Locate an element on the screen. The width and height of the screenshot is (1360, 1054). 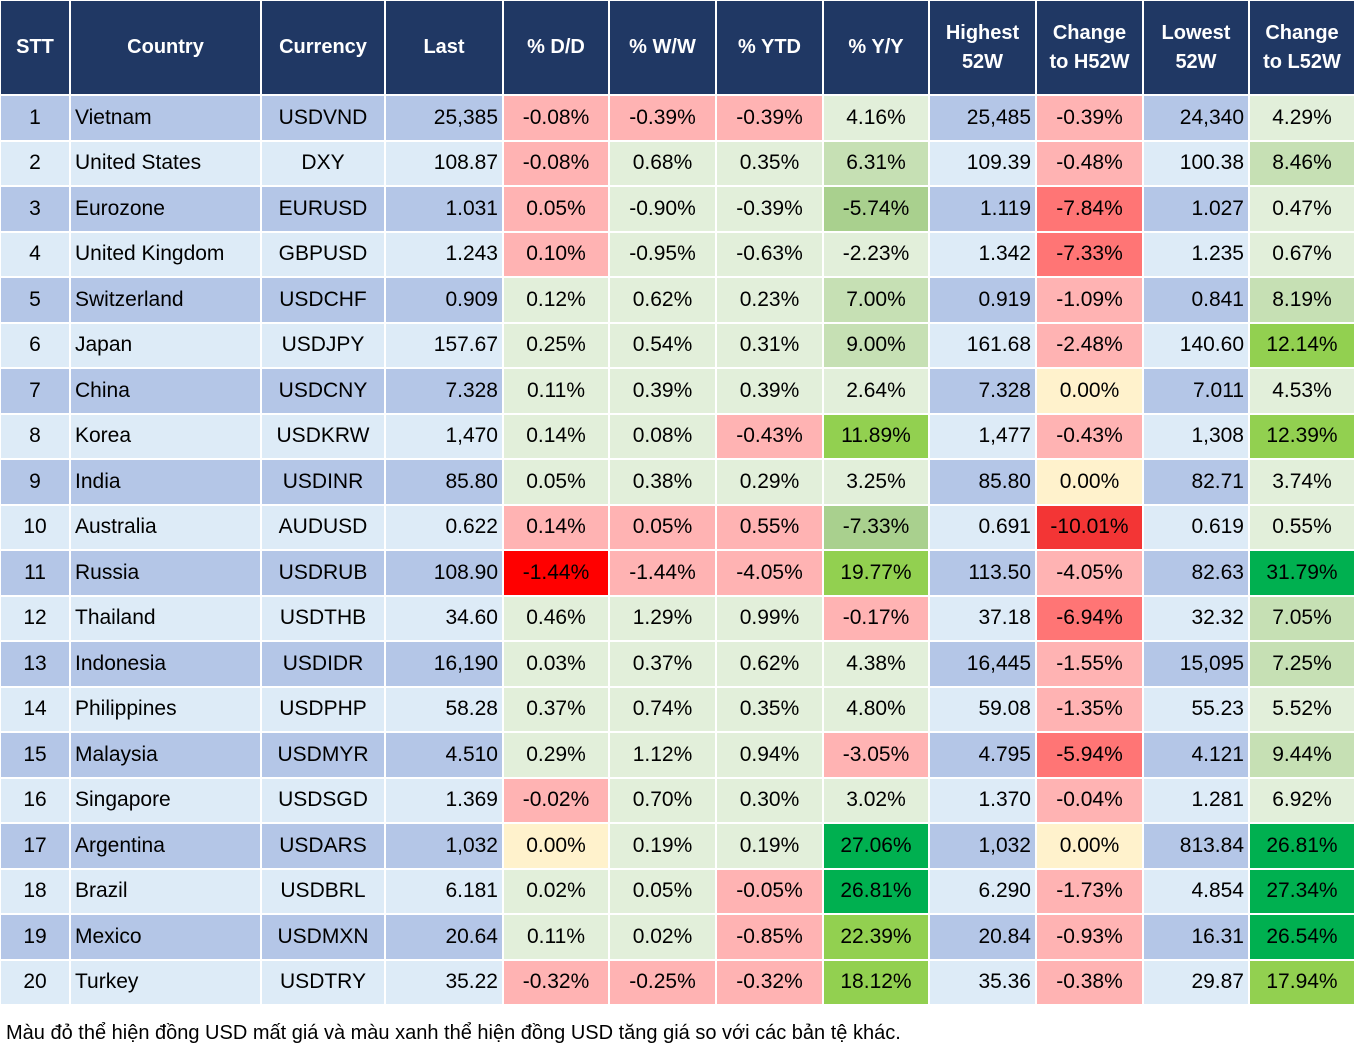
ww-cell: 0.38% is located at coordinates (662, 482).